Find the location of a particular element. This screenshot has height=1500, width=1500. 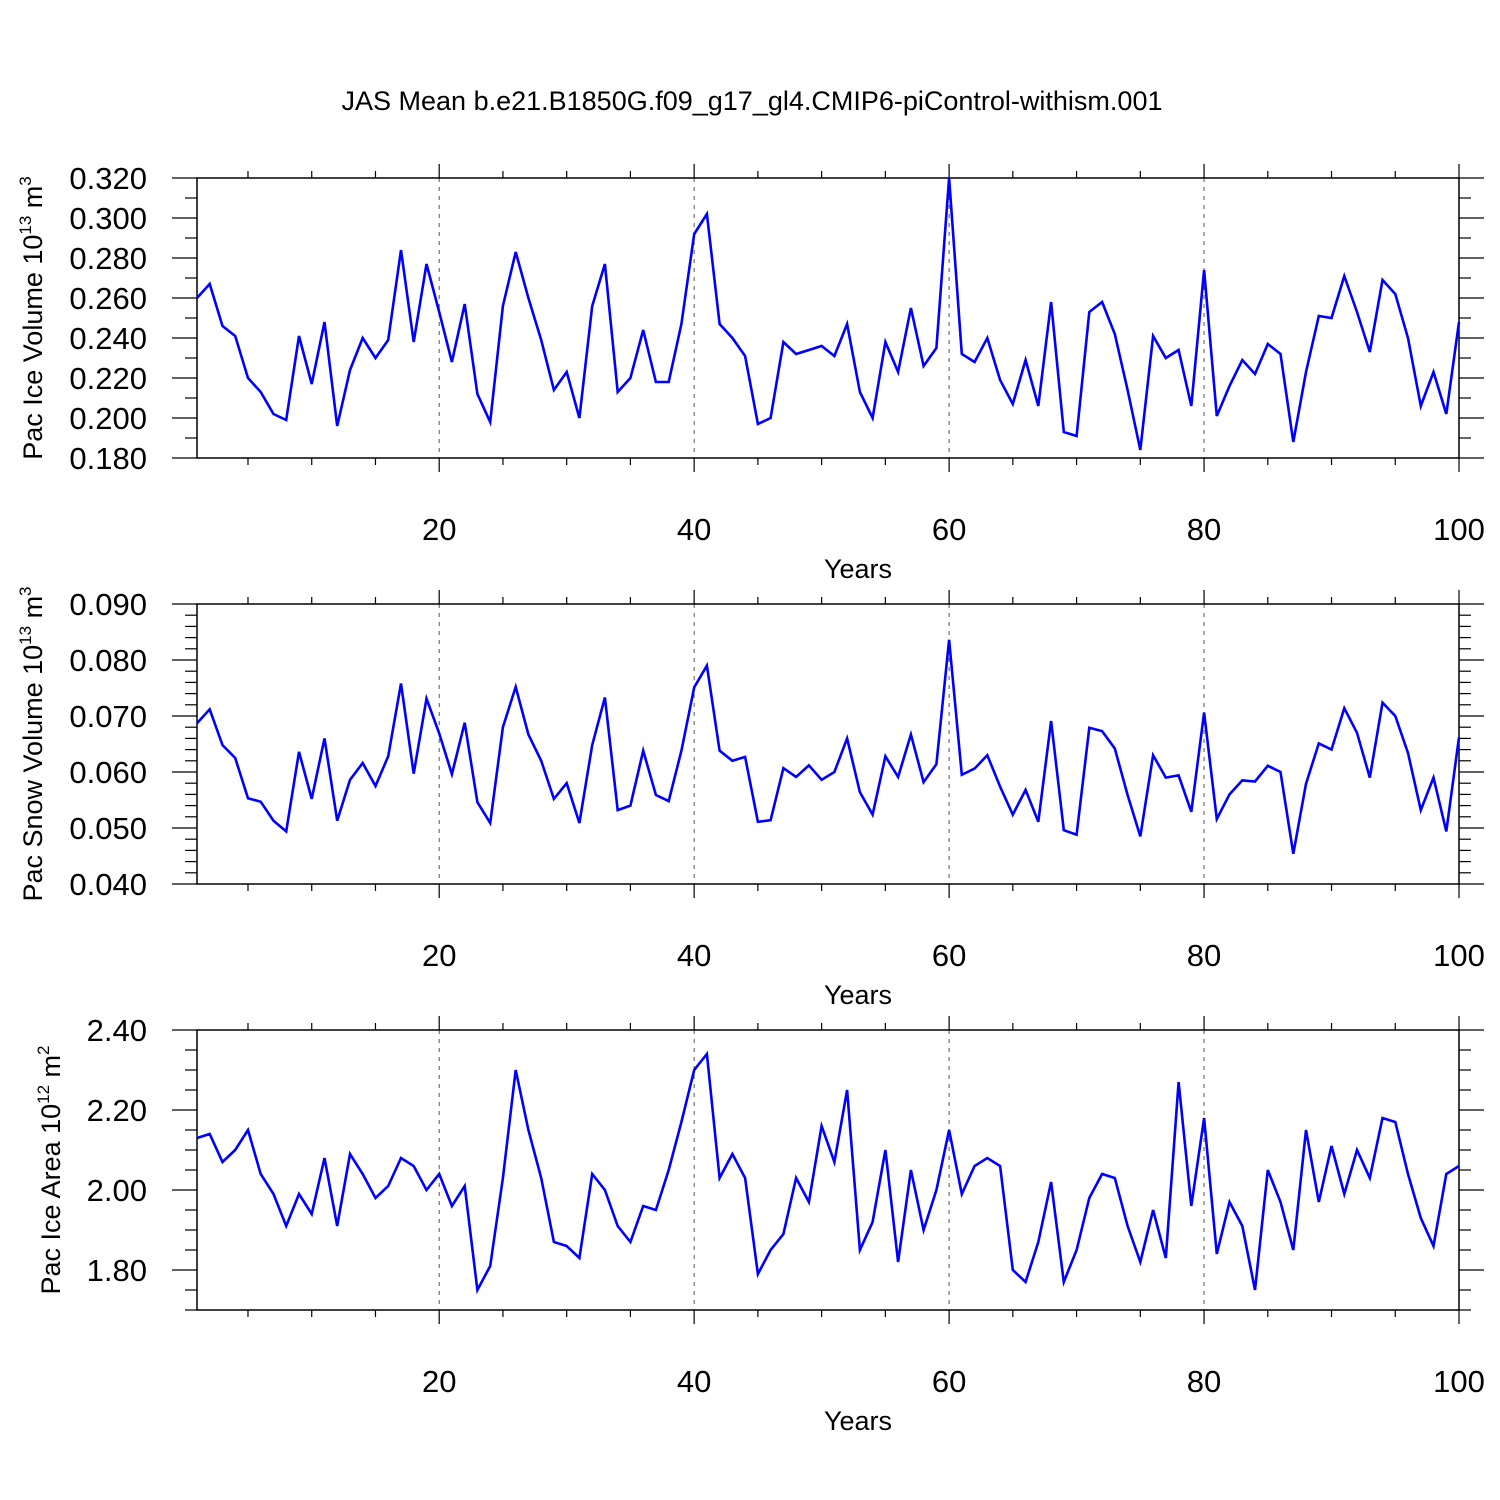

y-axis-label: Pac Ice Volume 1013 m3 is located at coordinates (32, 318).